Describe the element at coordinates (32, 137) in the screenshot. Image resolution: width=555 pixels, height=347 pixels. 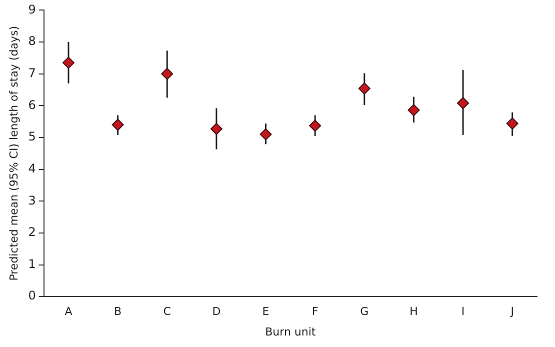
I see `y-tick-label: 5` at that location.